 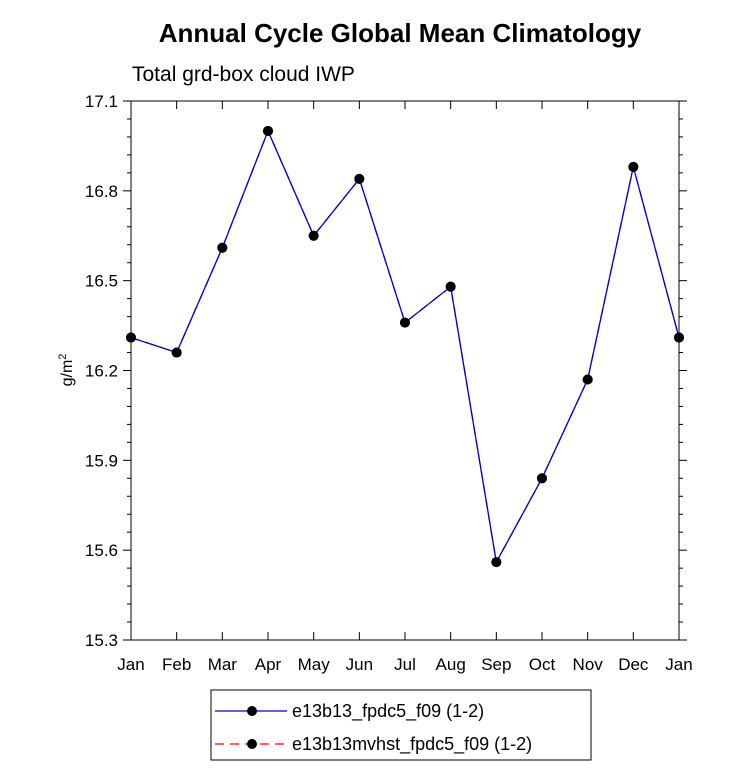 What do you see at coordinates (101, 460) in the screenshot?
I see `y-tick-label: 15.9` at bounding box center [101, 460].